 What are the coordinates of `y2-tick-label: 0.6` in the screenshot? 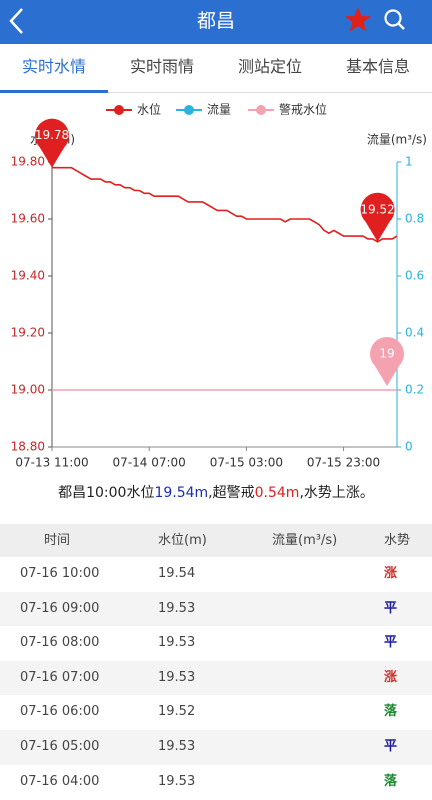 It's located at (414, 276).